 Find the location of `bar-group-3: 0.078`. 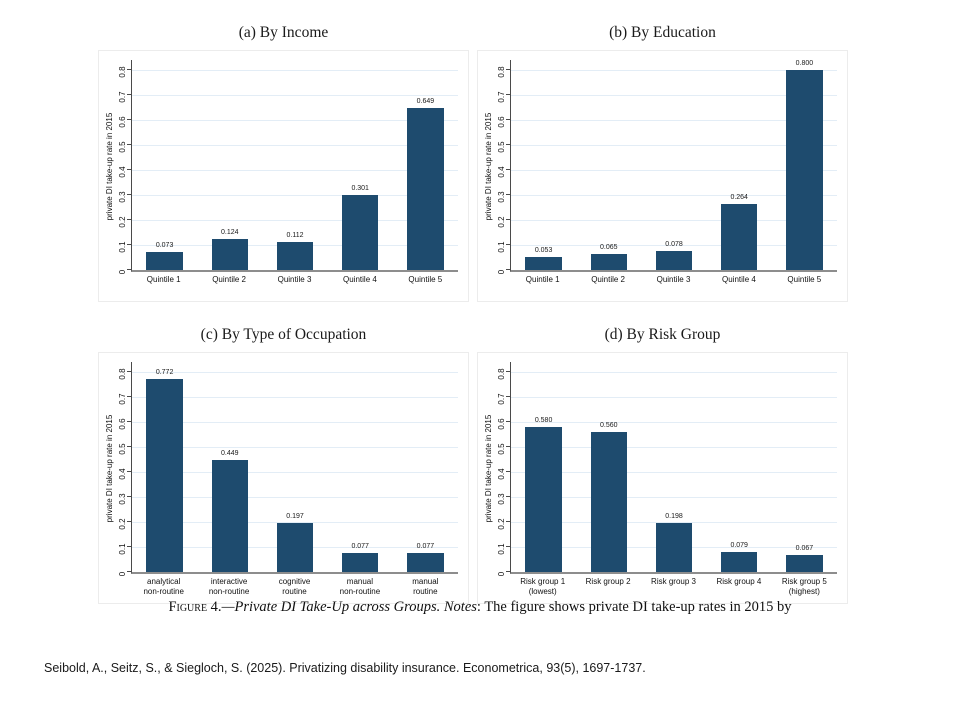

bar-group-3: 0.078 is located at coordinates (673, 165).